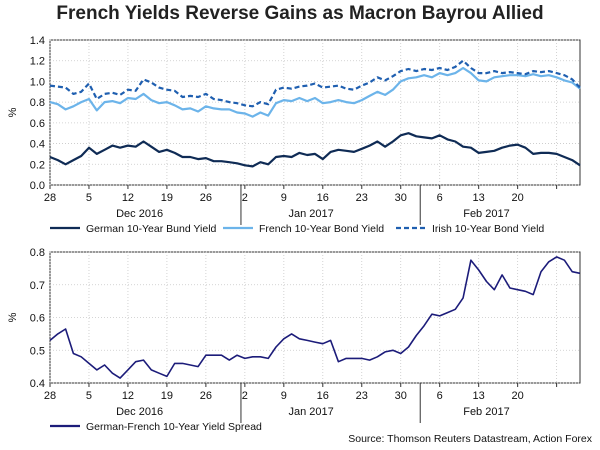 The height and width of the screenshot is (450, 600). I want to click on y-tick-label: 1.2, so click(37, 62).